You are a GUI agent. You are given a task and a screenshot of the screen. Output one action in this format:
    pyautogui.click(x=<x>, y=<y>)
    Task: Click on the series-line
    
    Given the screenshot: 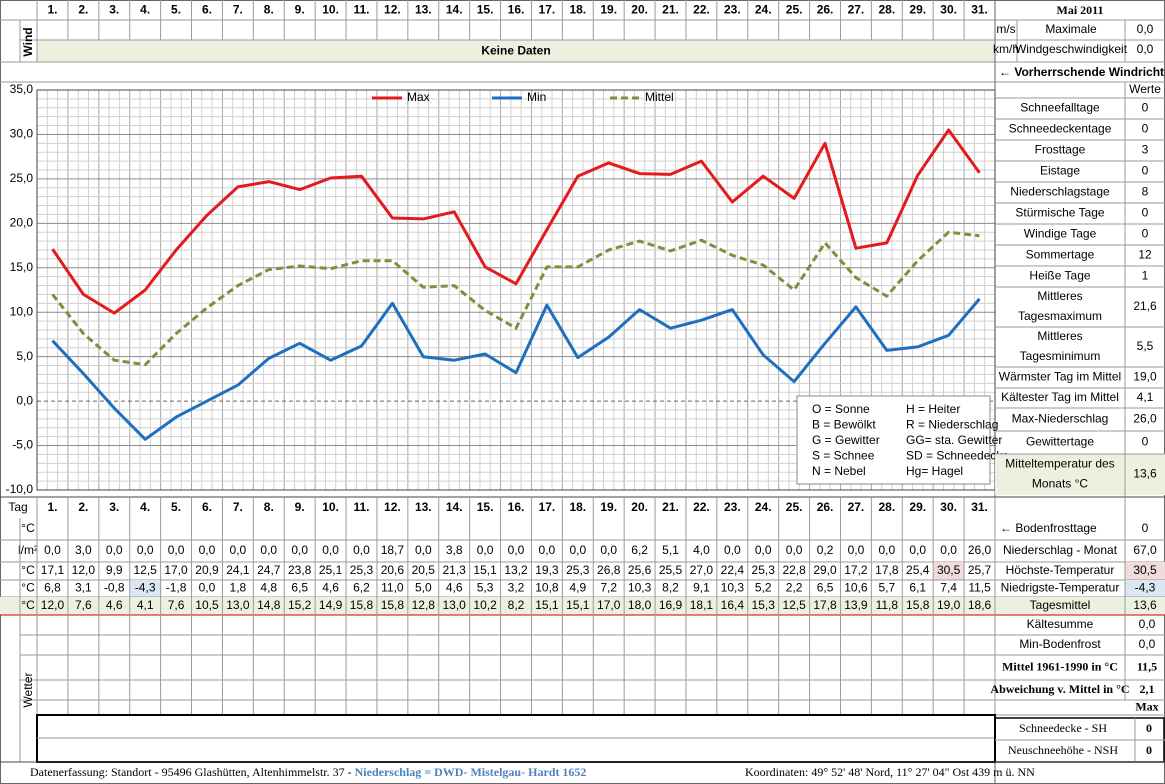 What is the action you would take?
    pyautogui.click(x=515, y=298)
    